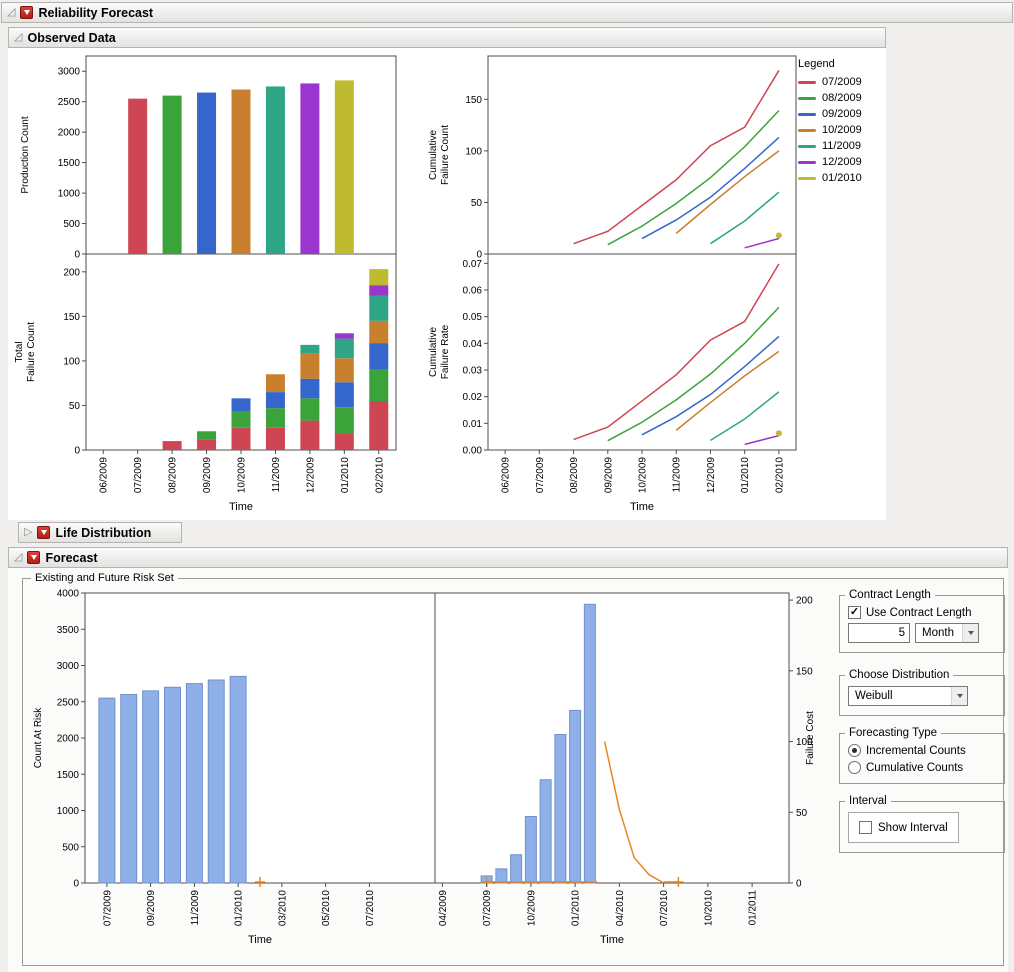 The image size is (1014, 972). I want to click on svg-text: 0.04, so click(473, 344).